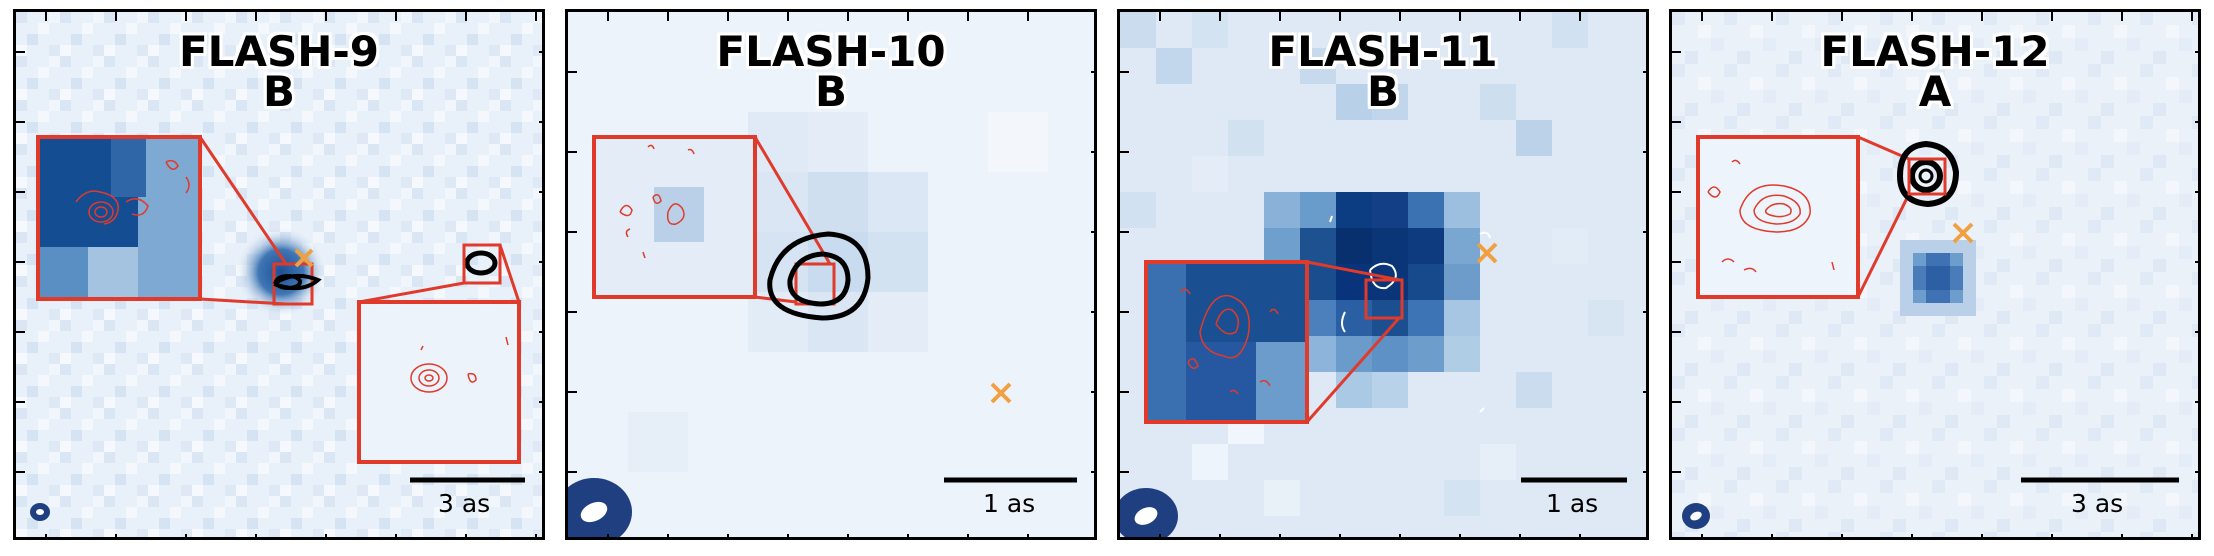 The width and height of the screenshot is (2214, 556). I want to click on panel-title: FLASH-11 B, so click(1383, 71).